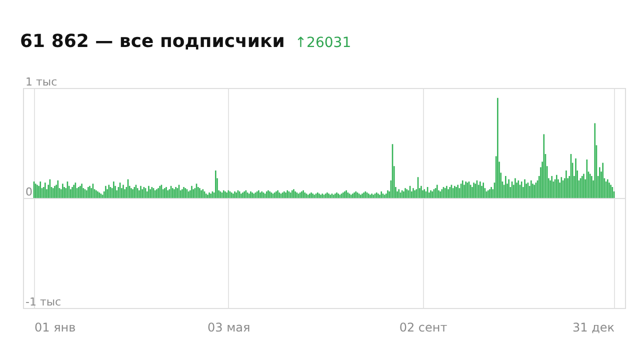 Image resolution: width=642 pixels, height=353 pixels. I want to click on y-tick-label: 0, so click(29, 192).